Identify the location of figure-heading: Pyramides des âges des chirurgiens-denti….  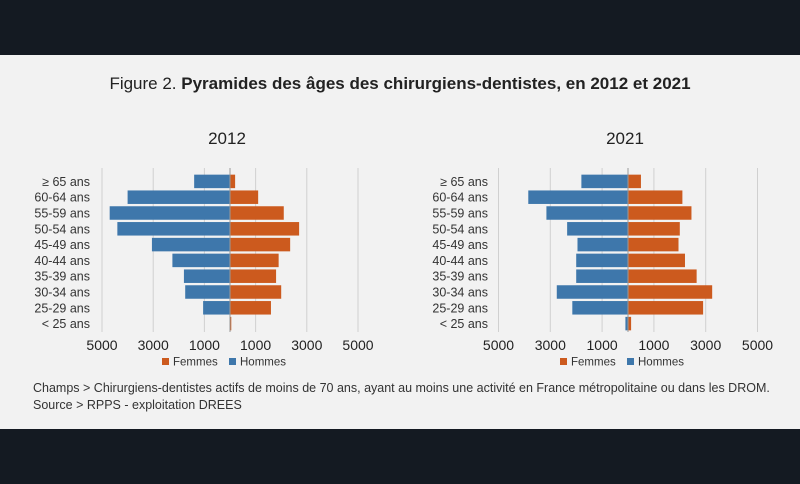
(436, 83).